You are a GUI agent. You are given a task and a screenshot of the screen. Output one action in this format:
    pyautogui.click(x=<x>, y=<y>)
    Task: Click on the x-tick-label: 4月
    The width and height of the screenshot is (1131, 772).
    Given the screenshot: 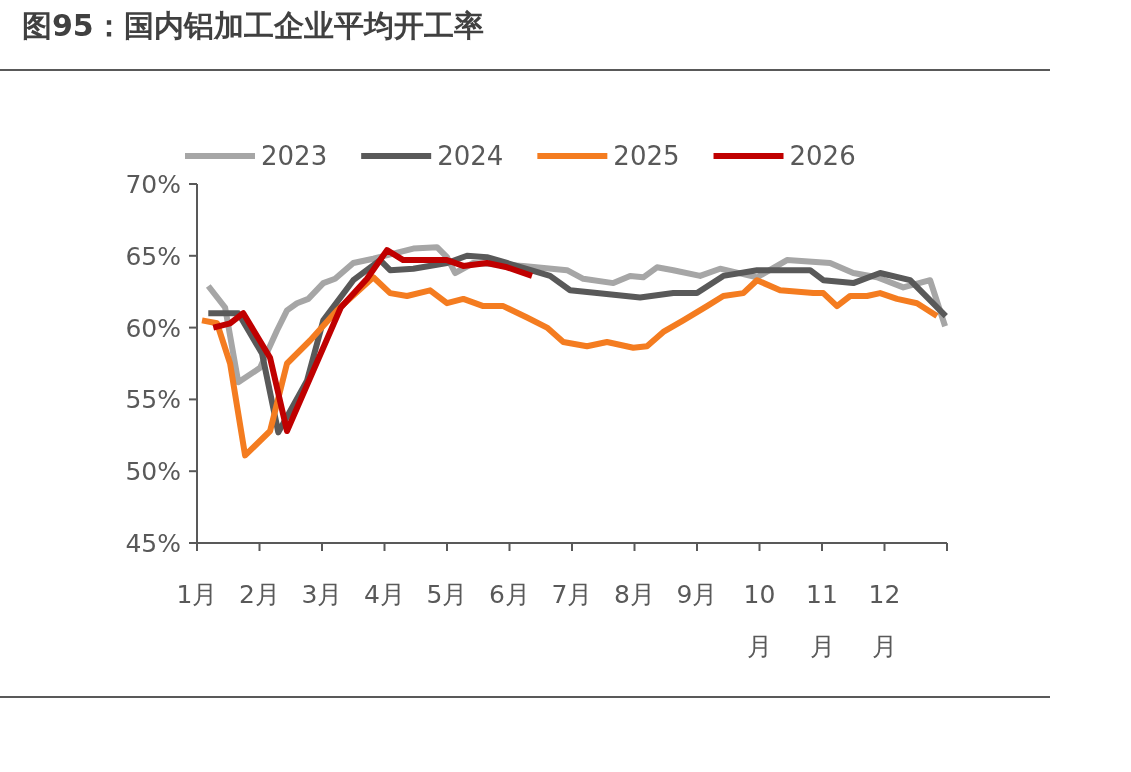 What is the action you would take?
    pyautogui.click(x=384, y=594)
    